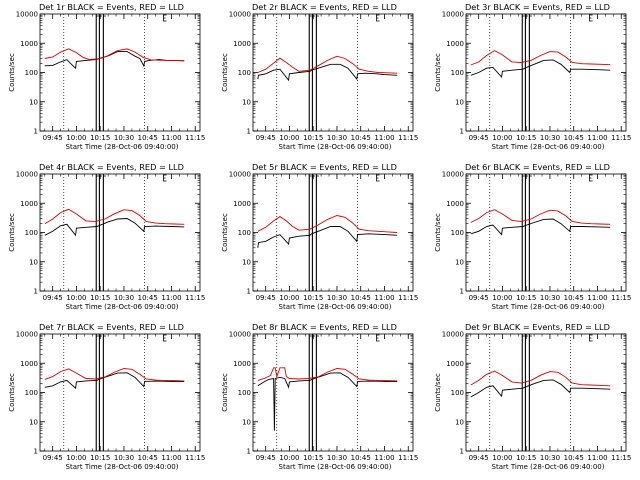 This screenshot has height=480, width=640. I want to click on panel-title: Det 1r BLACK = Events, RED = LLD, so click(111, 7).